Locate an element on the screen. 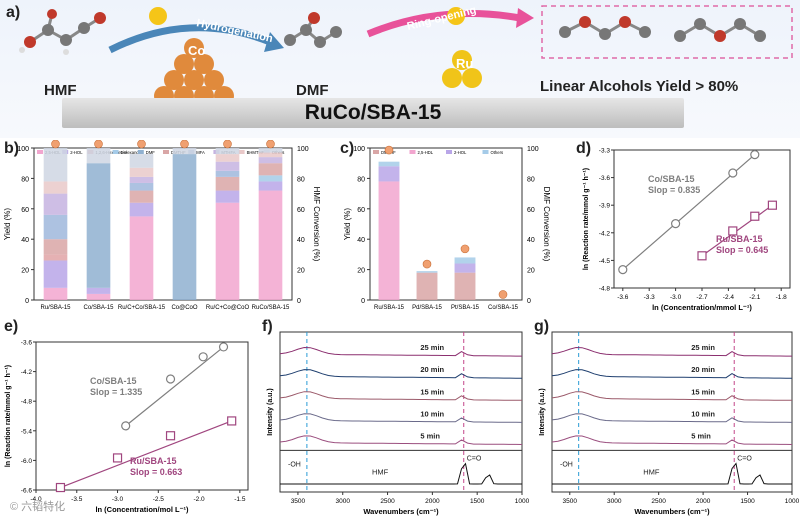  y-tick-label: -4.2 is located at coordinates (27, 372).